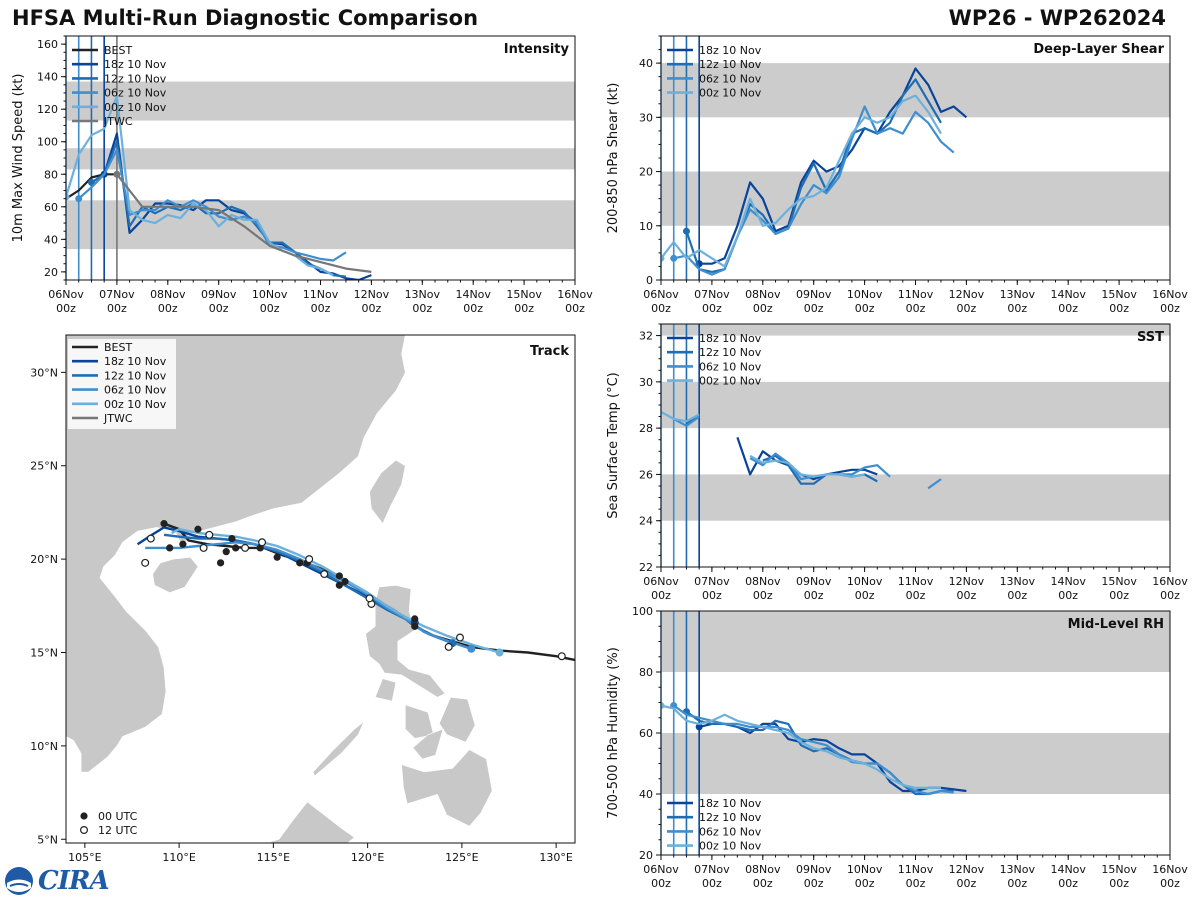 Image resolution: width=1200 pixels, height=900 pixels. Describe the element at coordinates (461, 857) in the screenshot. I see `track-xtick-label: 125°E` at that location.